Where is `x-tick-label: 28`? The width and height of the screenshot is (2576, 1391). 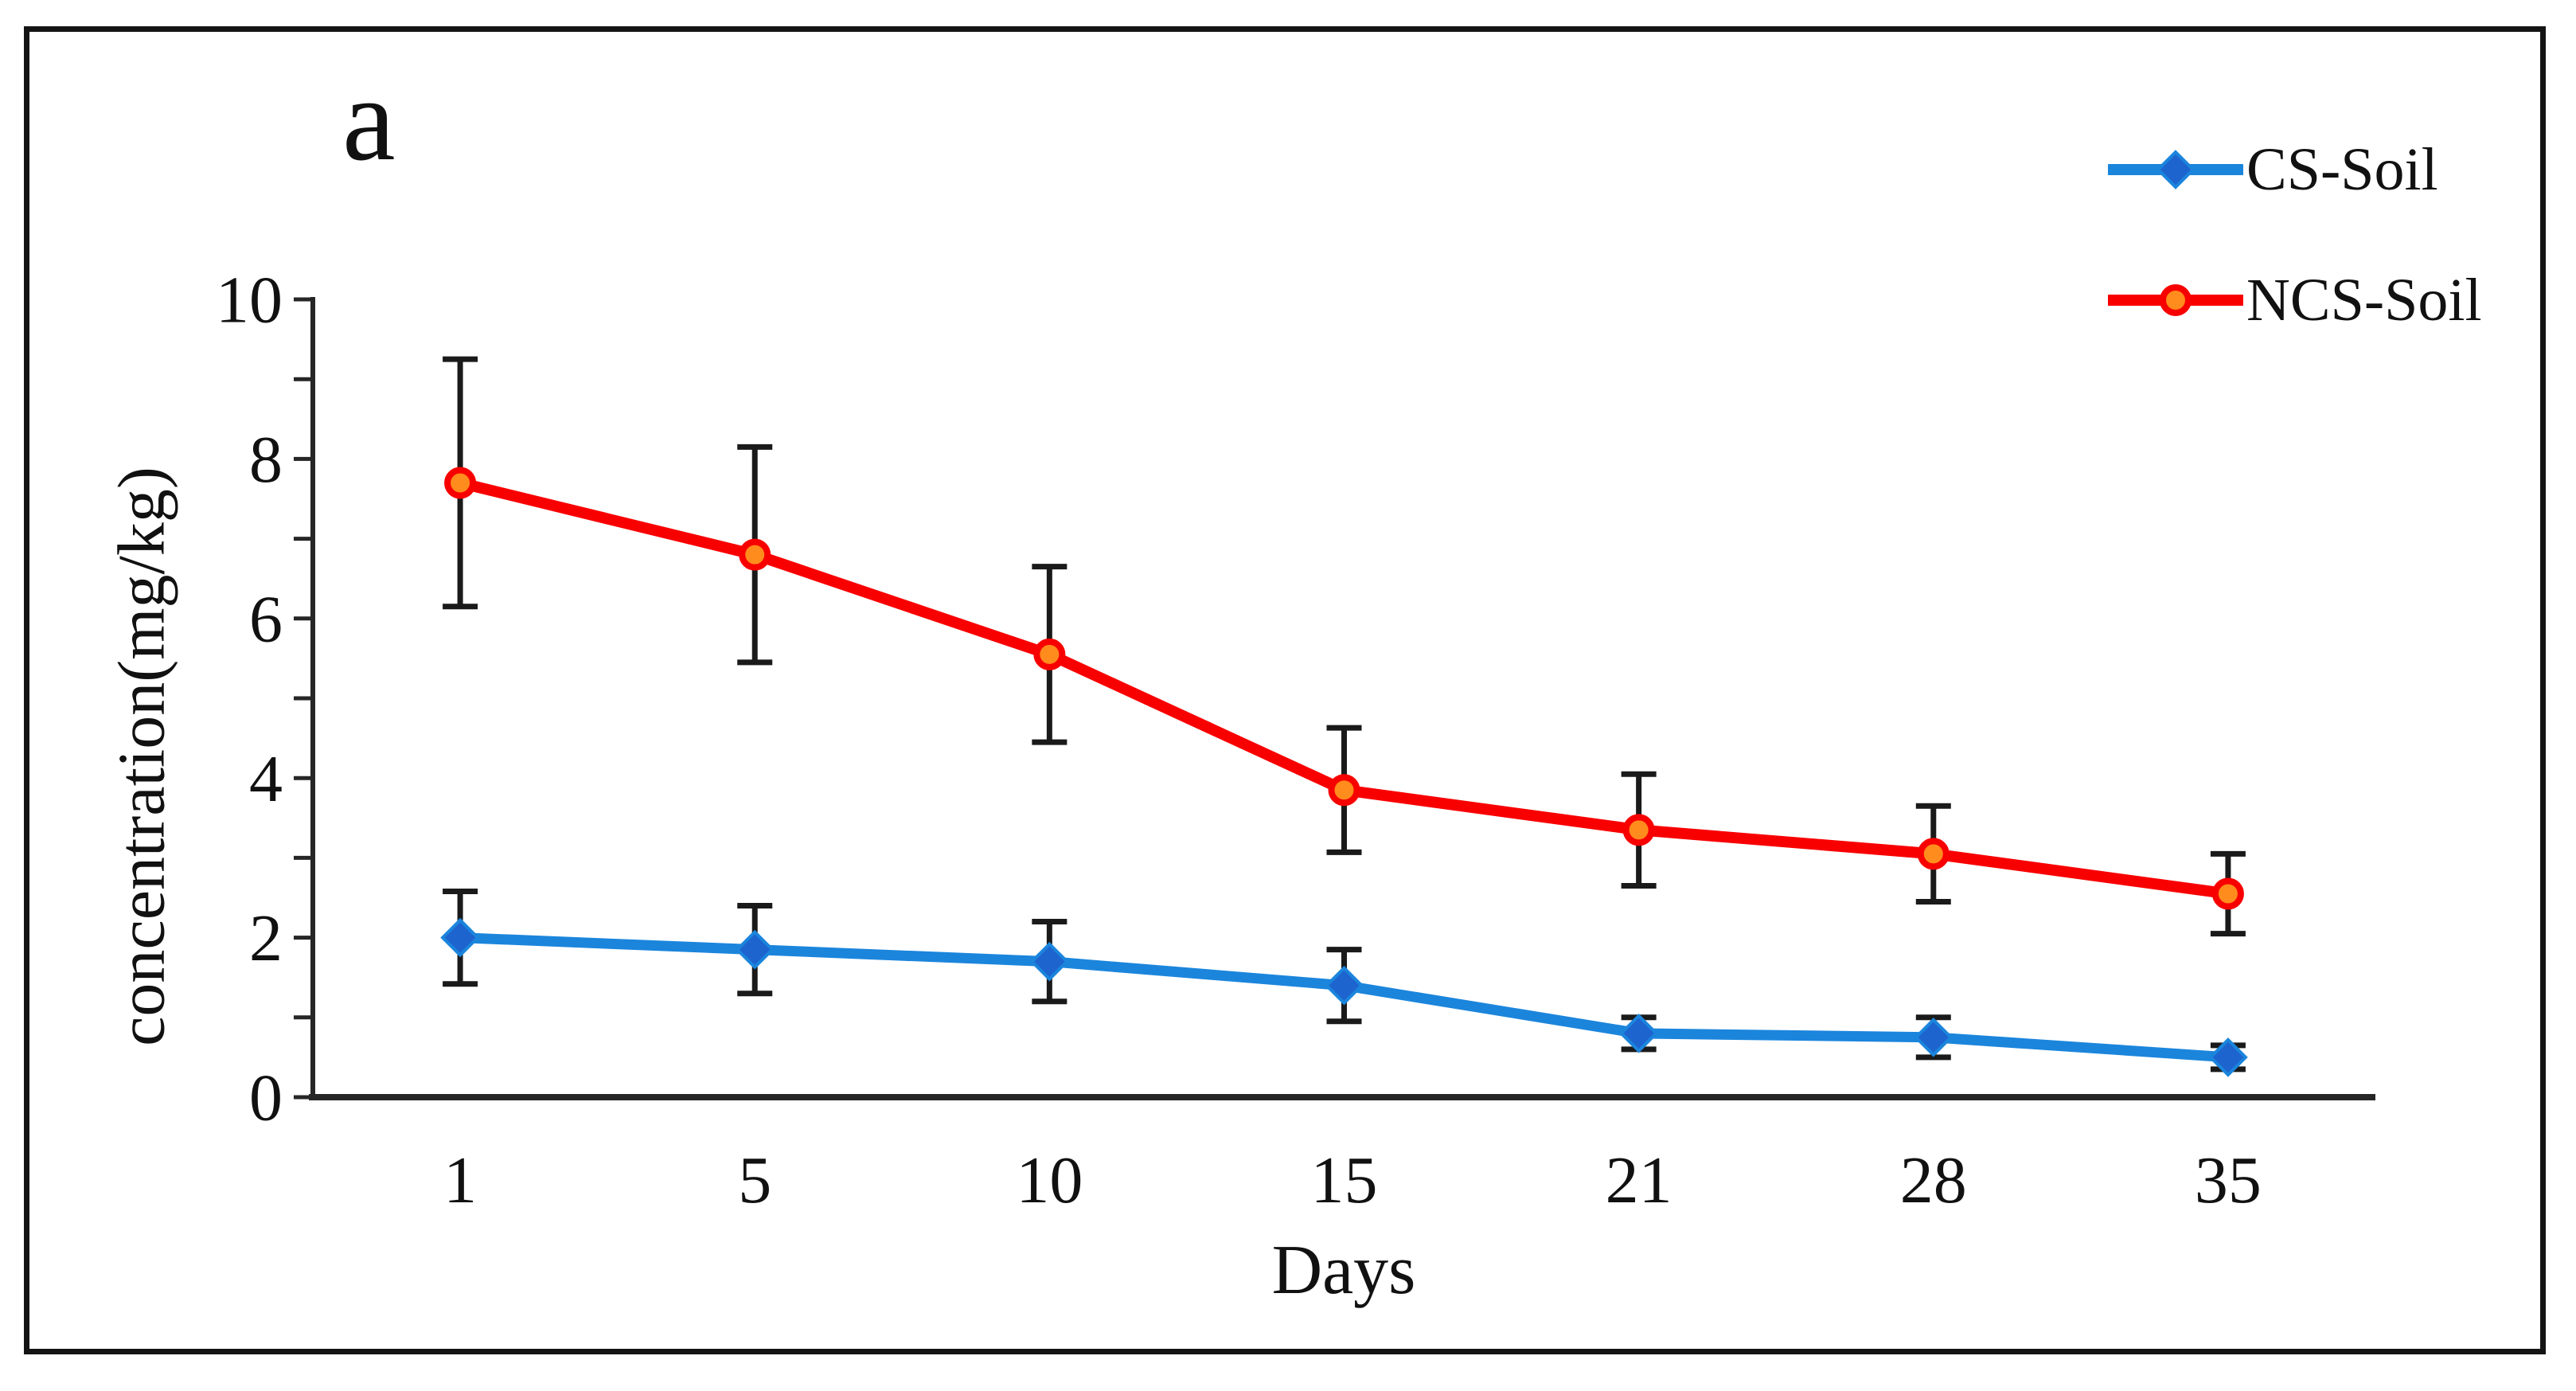
x-tick-label: 28 is located at coordinates (1933, 1180).